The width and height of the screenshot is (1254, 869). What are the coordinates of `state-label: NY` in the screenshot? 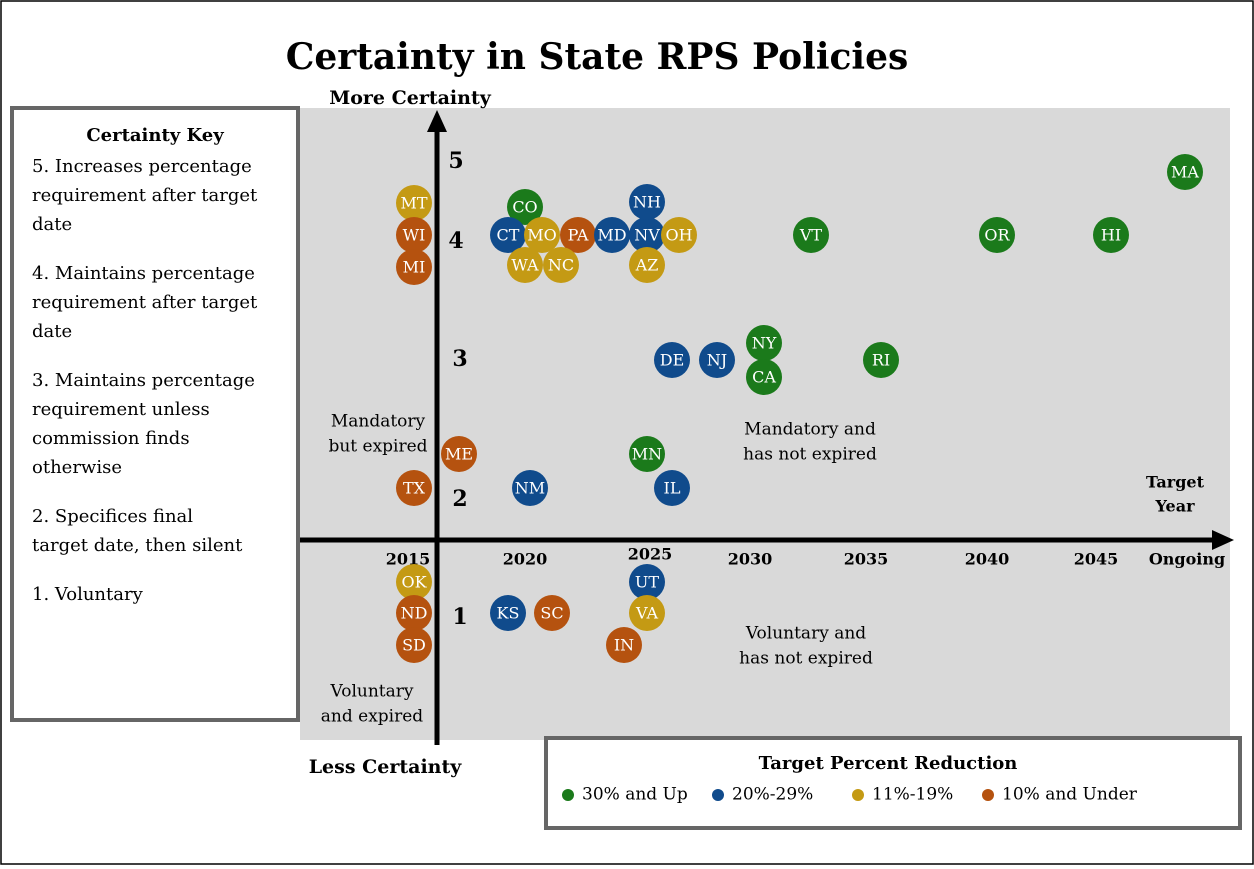 It's located at (764, 343).